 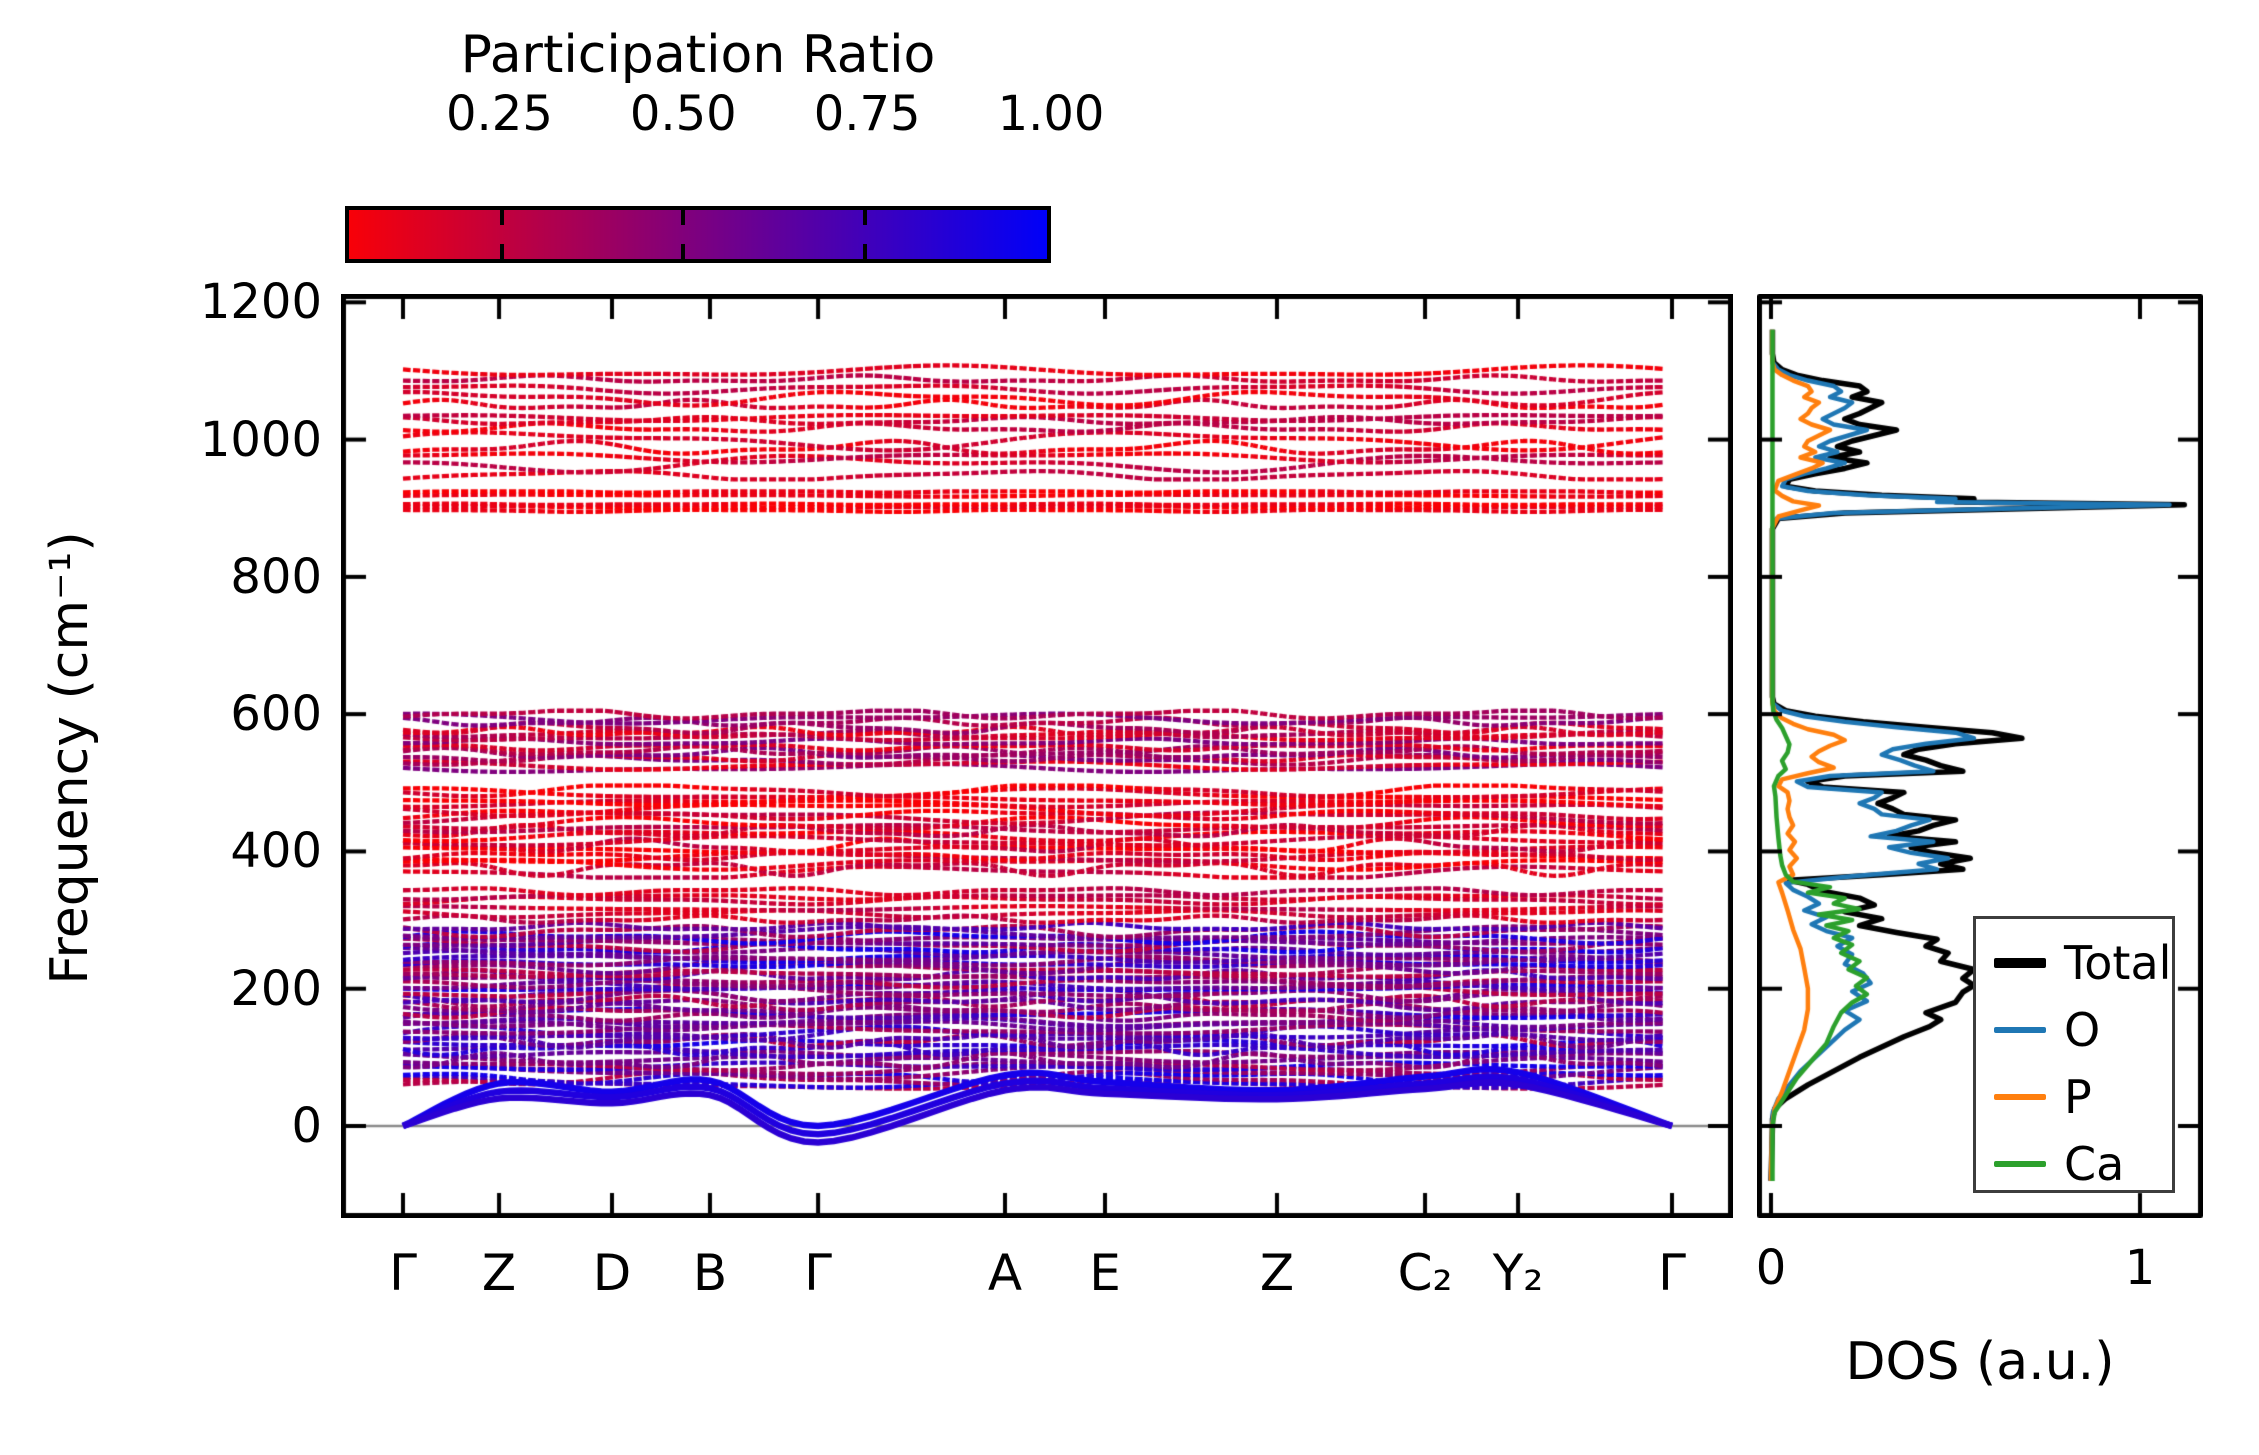 What do you see at coordinates (867, 114) in the screenshot?
I see `colorbar-tick-label: 0.75` at bounding box center [867, 114].